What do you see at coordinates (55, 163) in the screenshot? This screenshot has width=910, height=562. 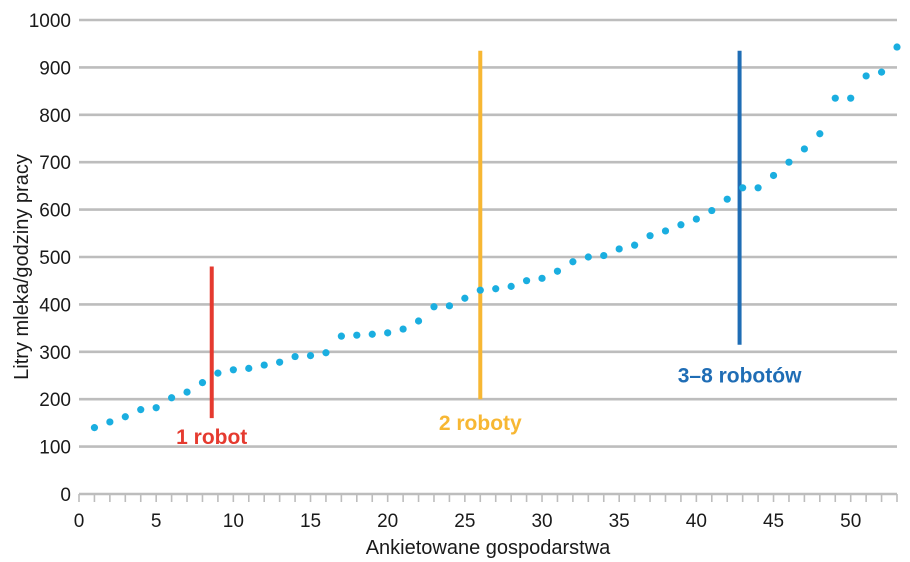 I see `y-tick-label-700: 700` at bounding box center [55, 163].